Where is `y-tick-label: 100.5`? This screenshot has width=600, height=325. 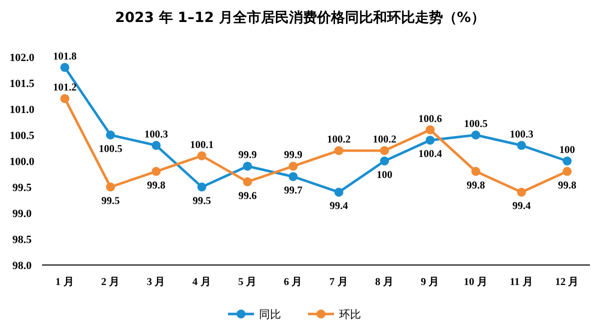 y-tick-label: 100.5 is located at coordinates (22, 136).